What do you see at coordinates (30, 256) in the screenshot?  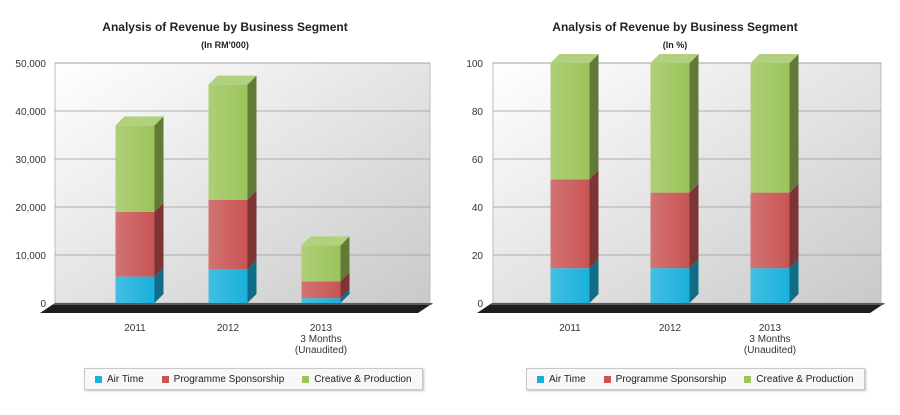 I see `y-tick-label: 10,000` at bounding box center [30, 256].